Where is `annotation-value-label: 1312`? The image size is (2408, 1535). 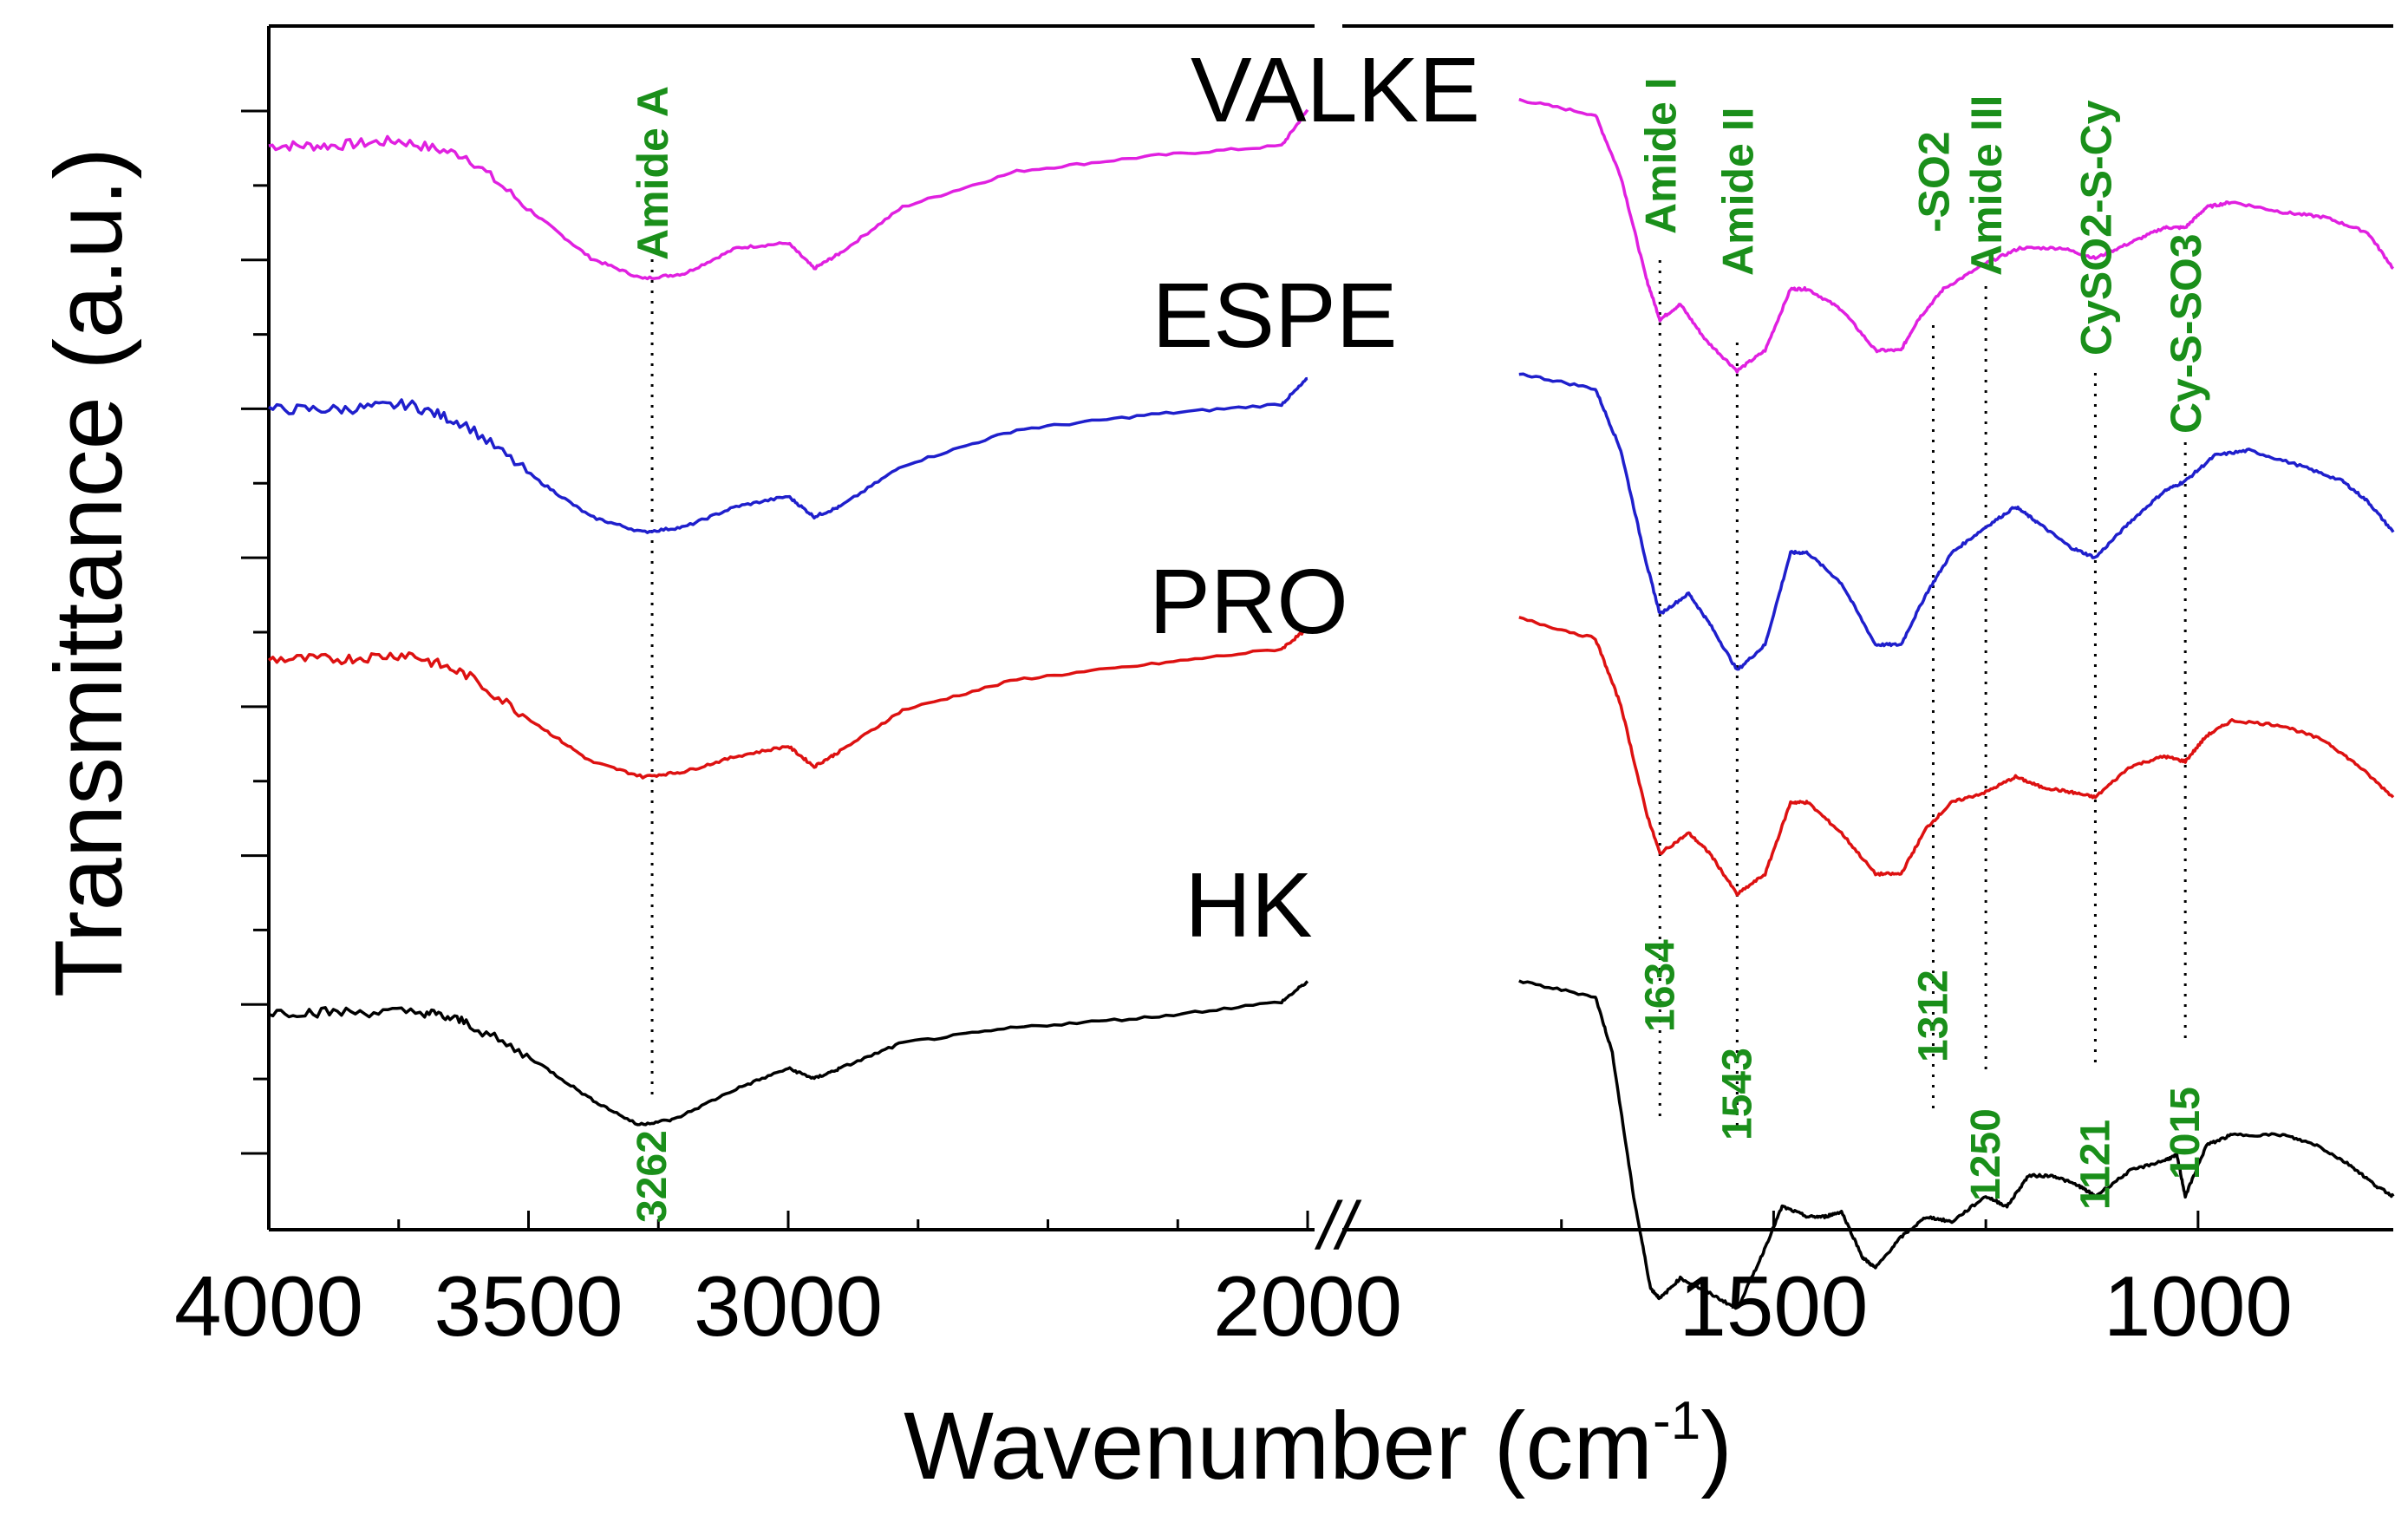
annotation-value-label: 1312 is located at coordinates (1933, 1016).